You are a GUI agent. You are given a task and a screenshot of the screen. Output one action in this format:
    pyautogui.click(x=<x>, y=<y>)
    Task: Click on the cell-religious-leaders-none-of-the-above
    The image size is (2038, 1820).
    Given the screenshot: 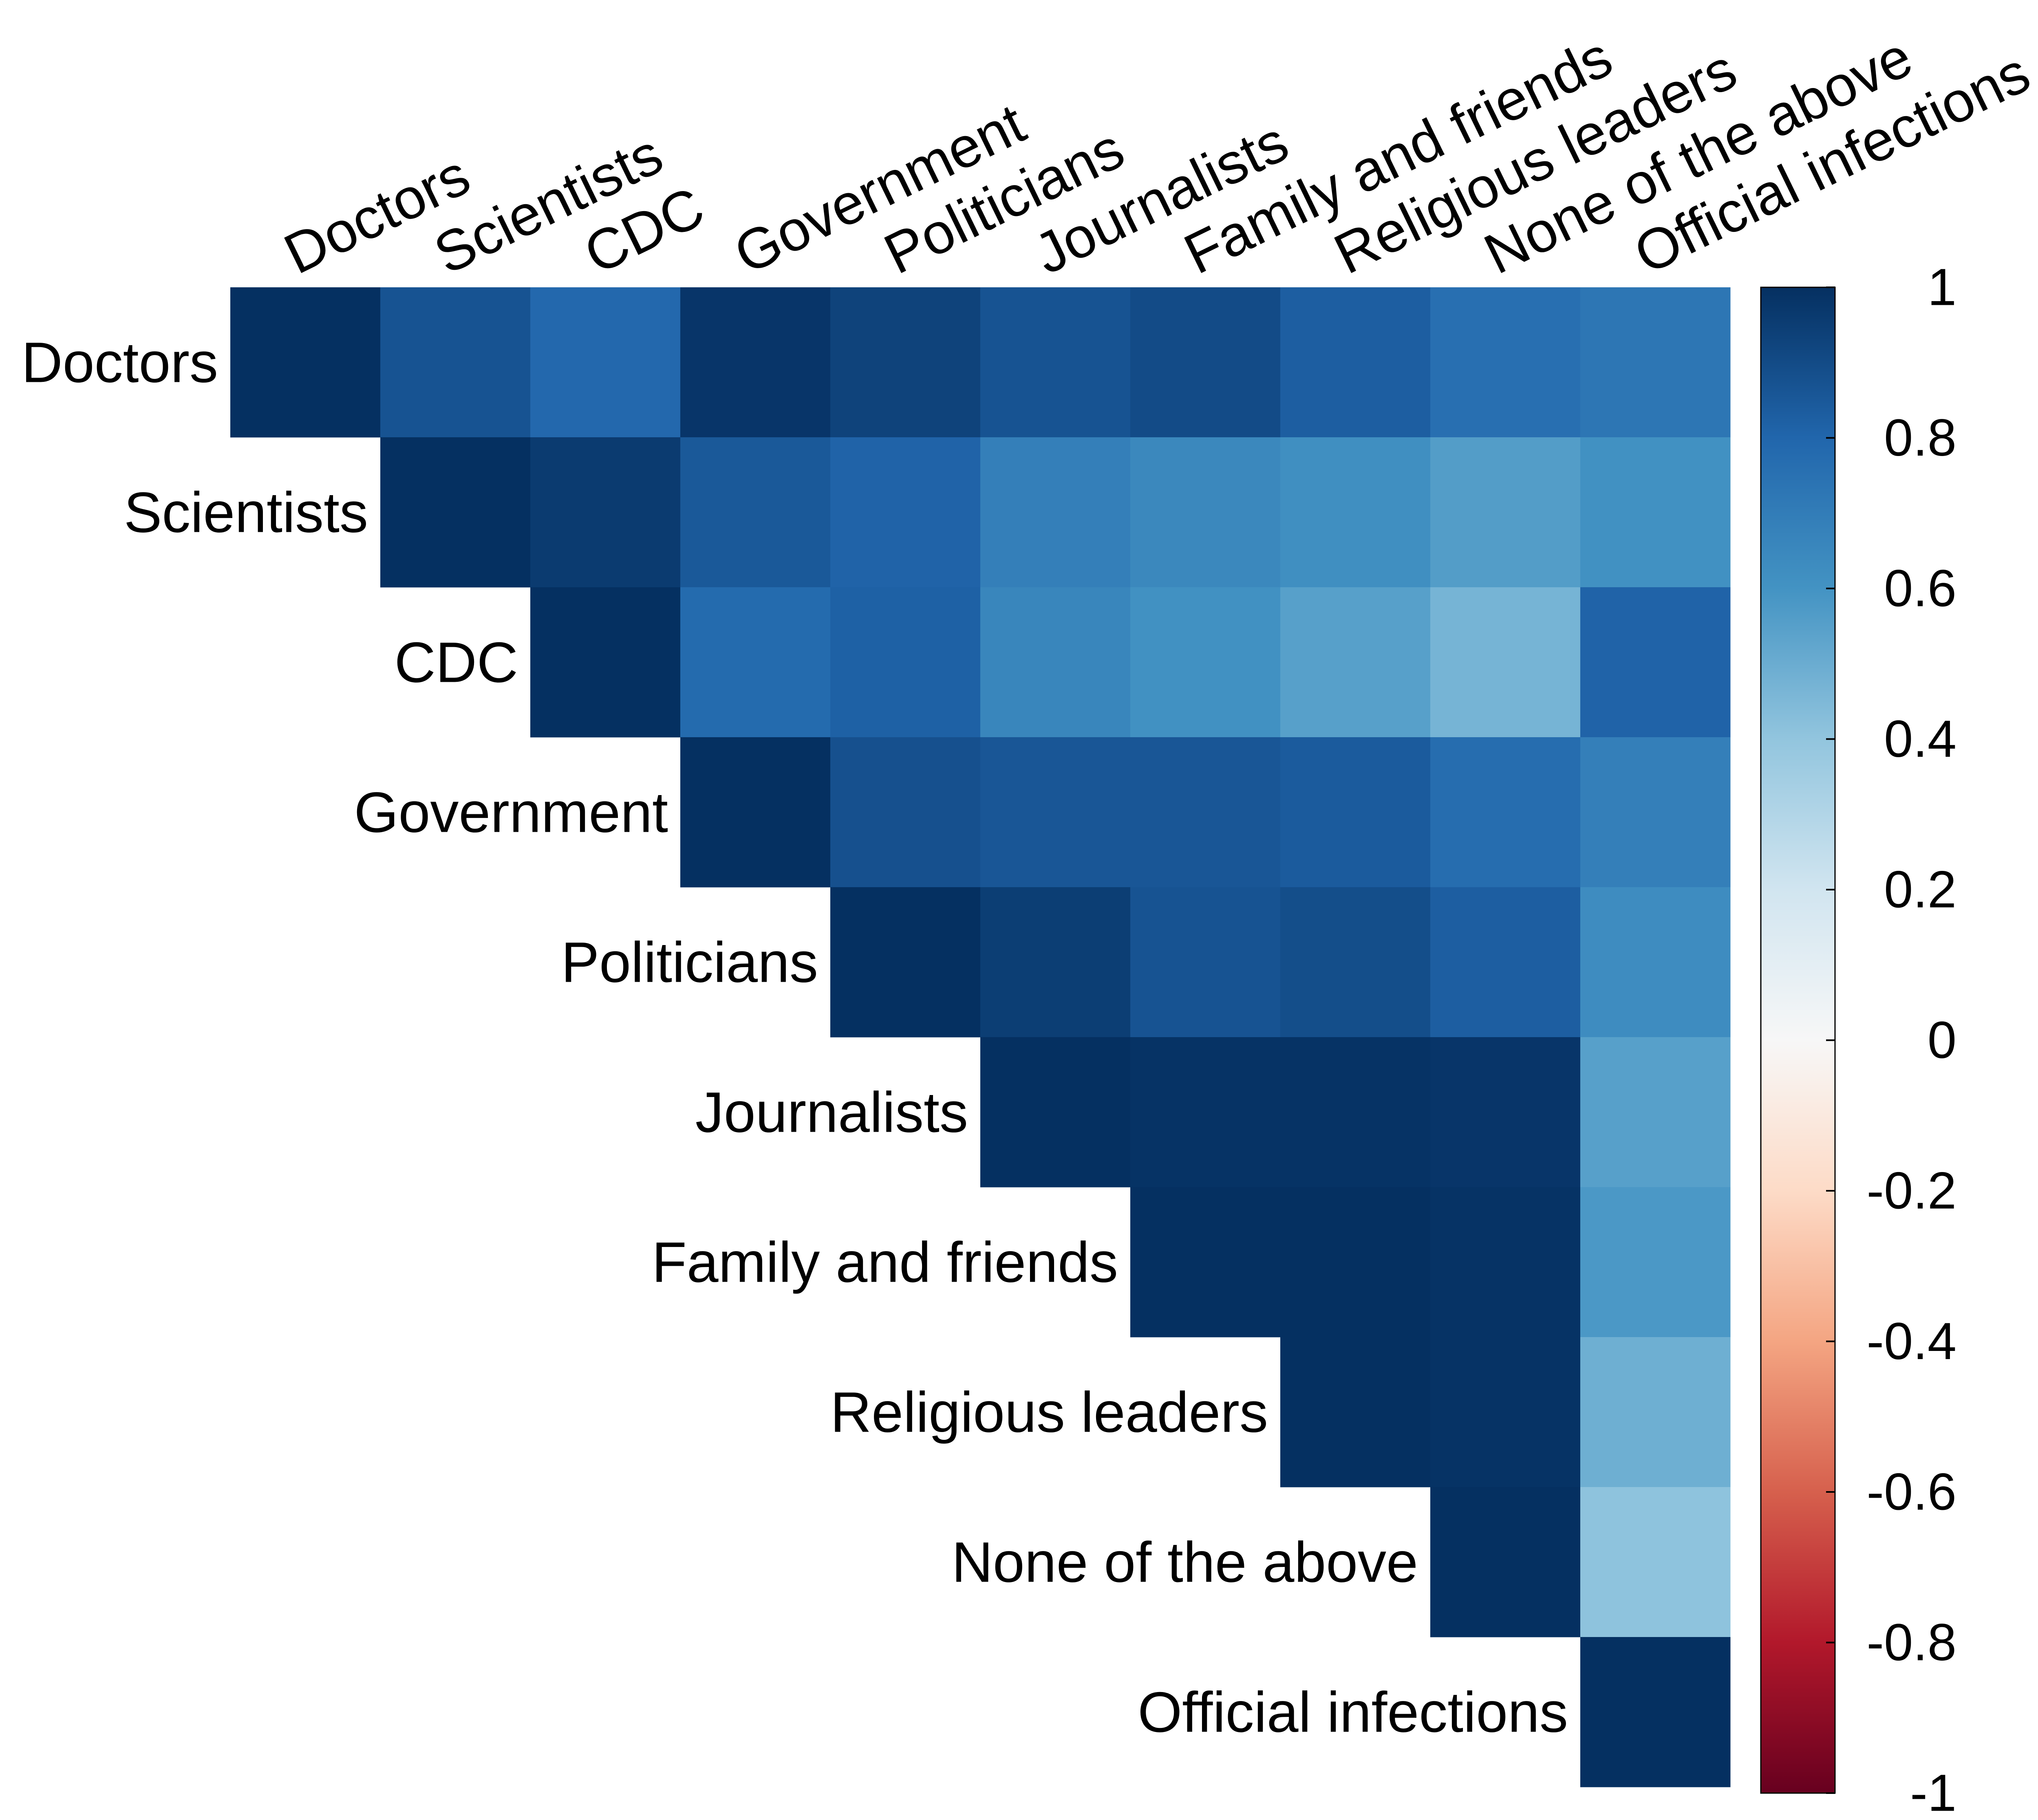 What is the action you would take?
    pyautogui.click(x=1506, y=1412)
    